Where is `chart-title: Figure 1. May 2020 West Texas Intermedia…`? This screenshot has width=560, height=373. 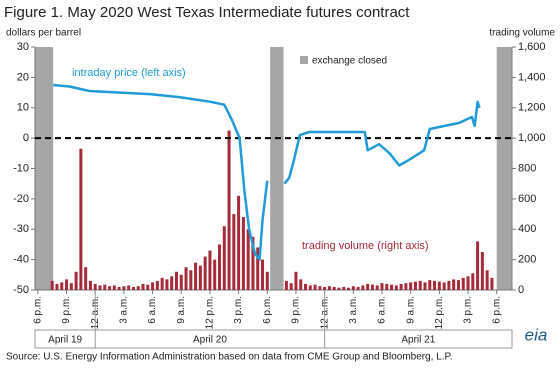
chart-title: Figure 1. May 2020 West Texas Intermedia… is located at coordinates (207, 12).